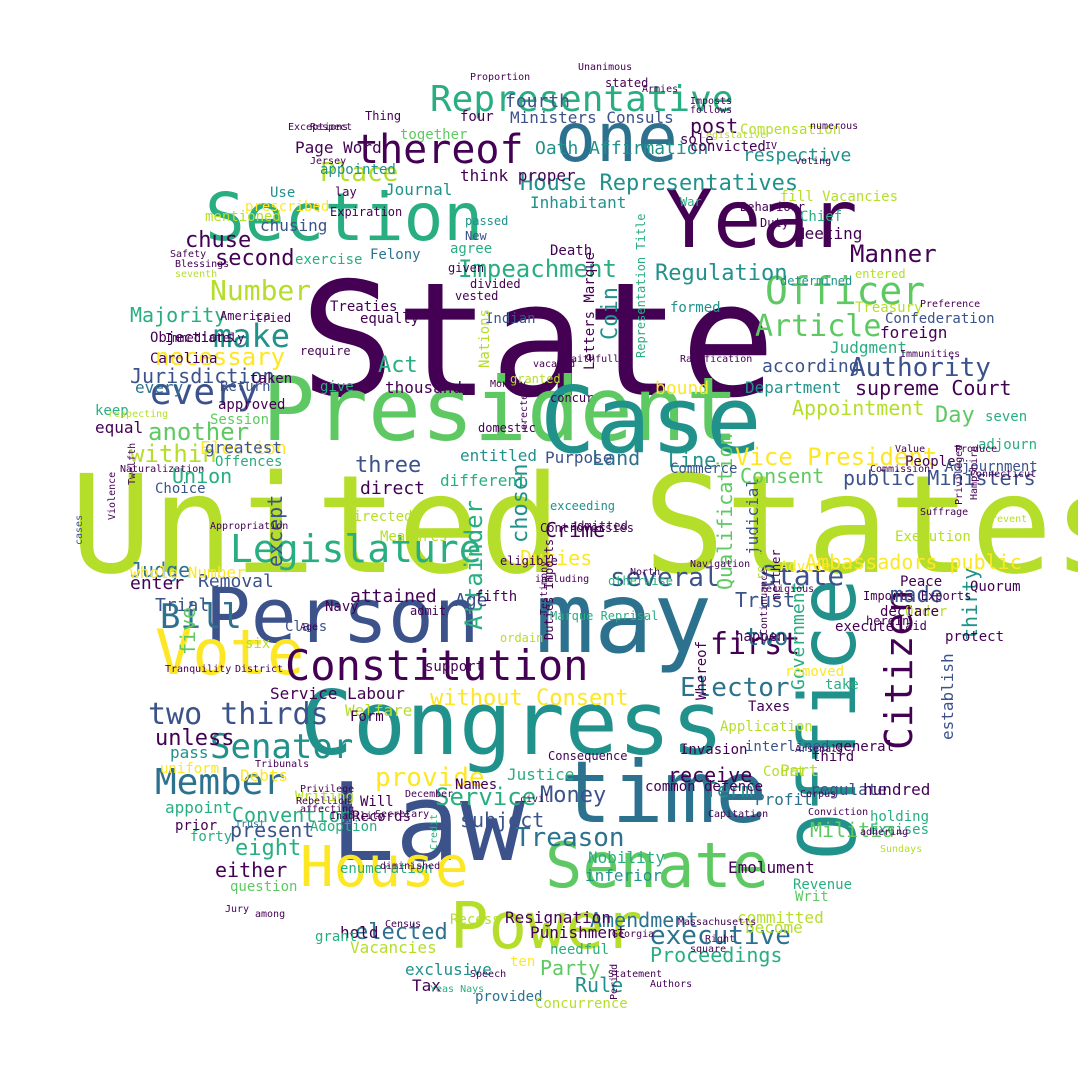 Image resolution: width=1078 pixels, height=1077 pixels. Describe the element at coordinates (692, 460) in the screenshot. I see `cloud-word: Line` at that location.